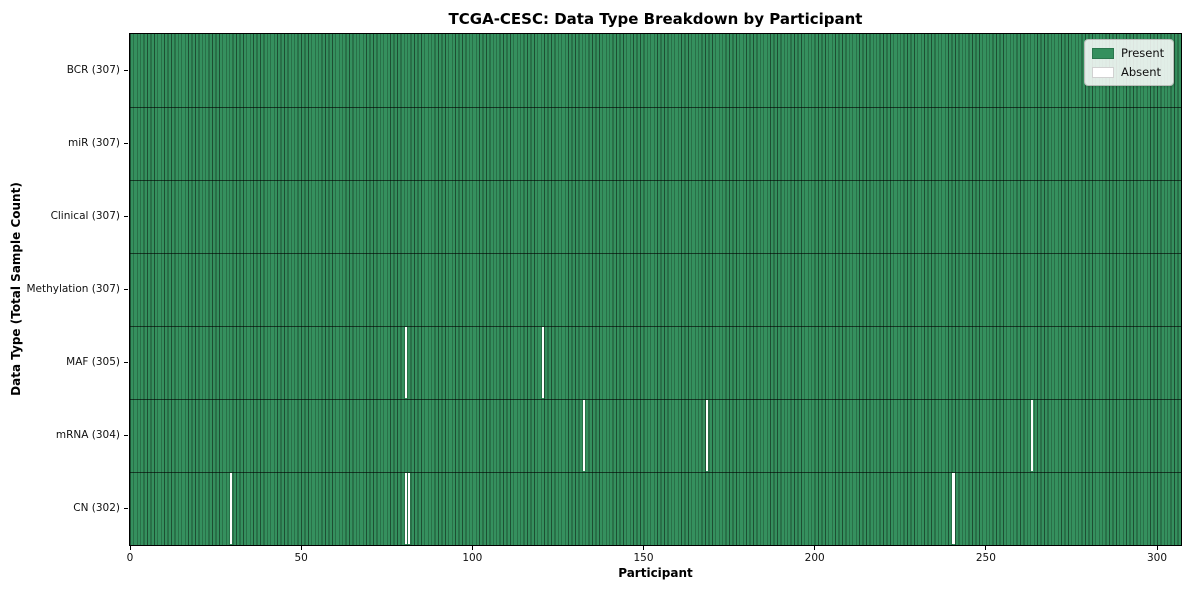 The image size is (1200, 600). What do you see at coordinates (73, 288) in the screenshot?
I see `y-tick-label: Methylation (307)` at bounding box center [73, 288].